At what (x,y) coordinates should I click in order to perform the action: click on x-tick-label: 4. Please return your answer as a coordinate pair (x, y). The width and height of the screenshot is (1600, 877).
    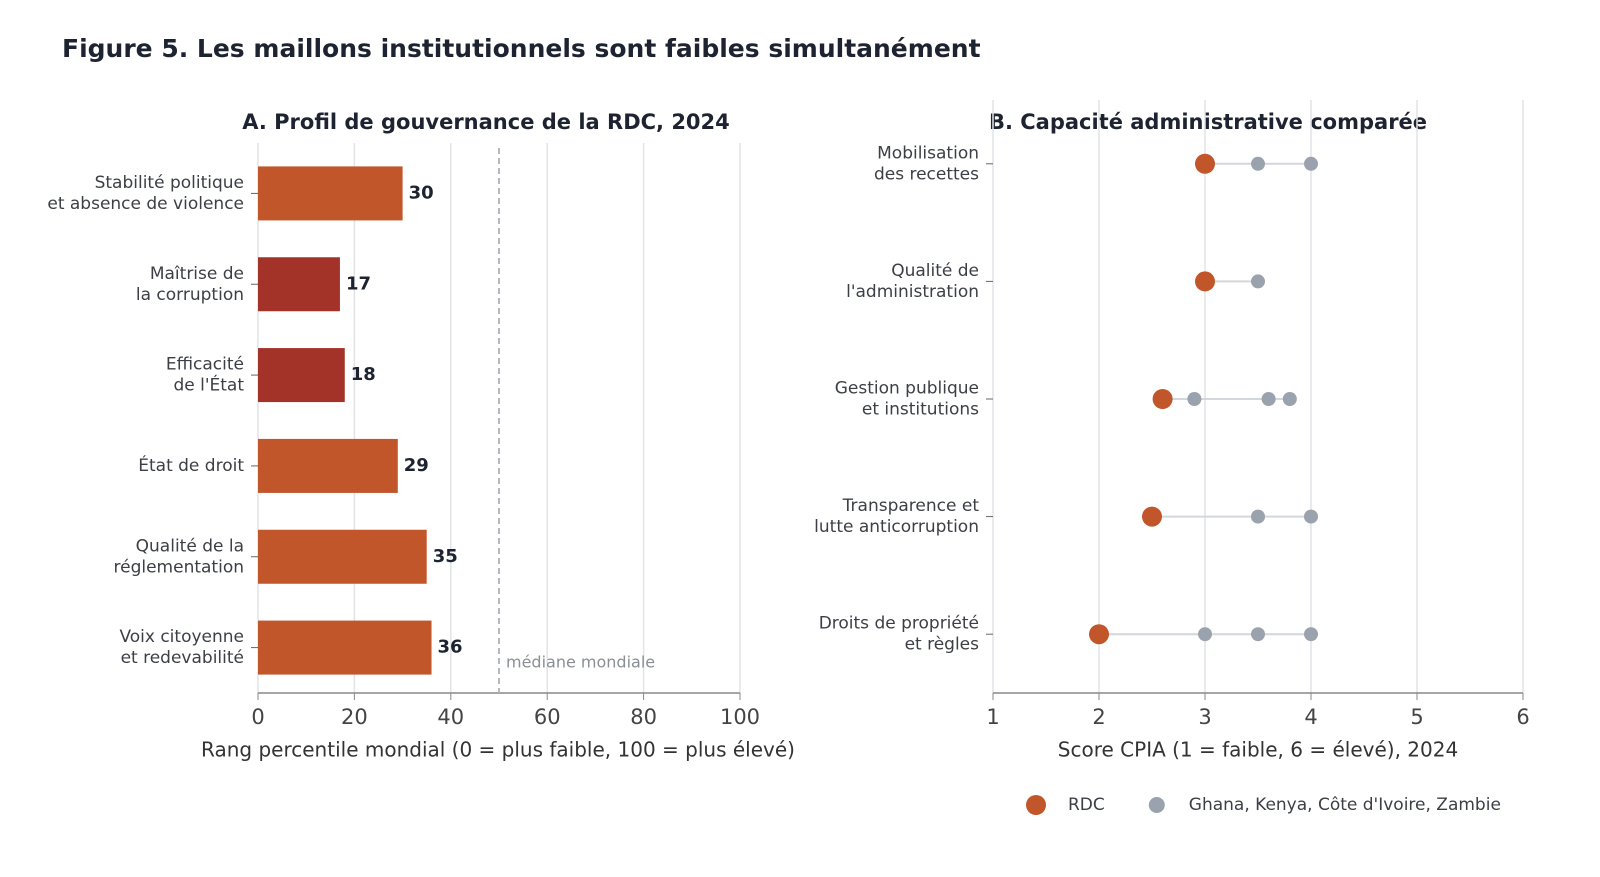
    Looking at the image, I should click on (1310, 717).